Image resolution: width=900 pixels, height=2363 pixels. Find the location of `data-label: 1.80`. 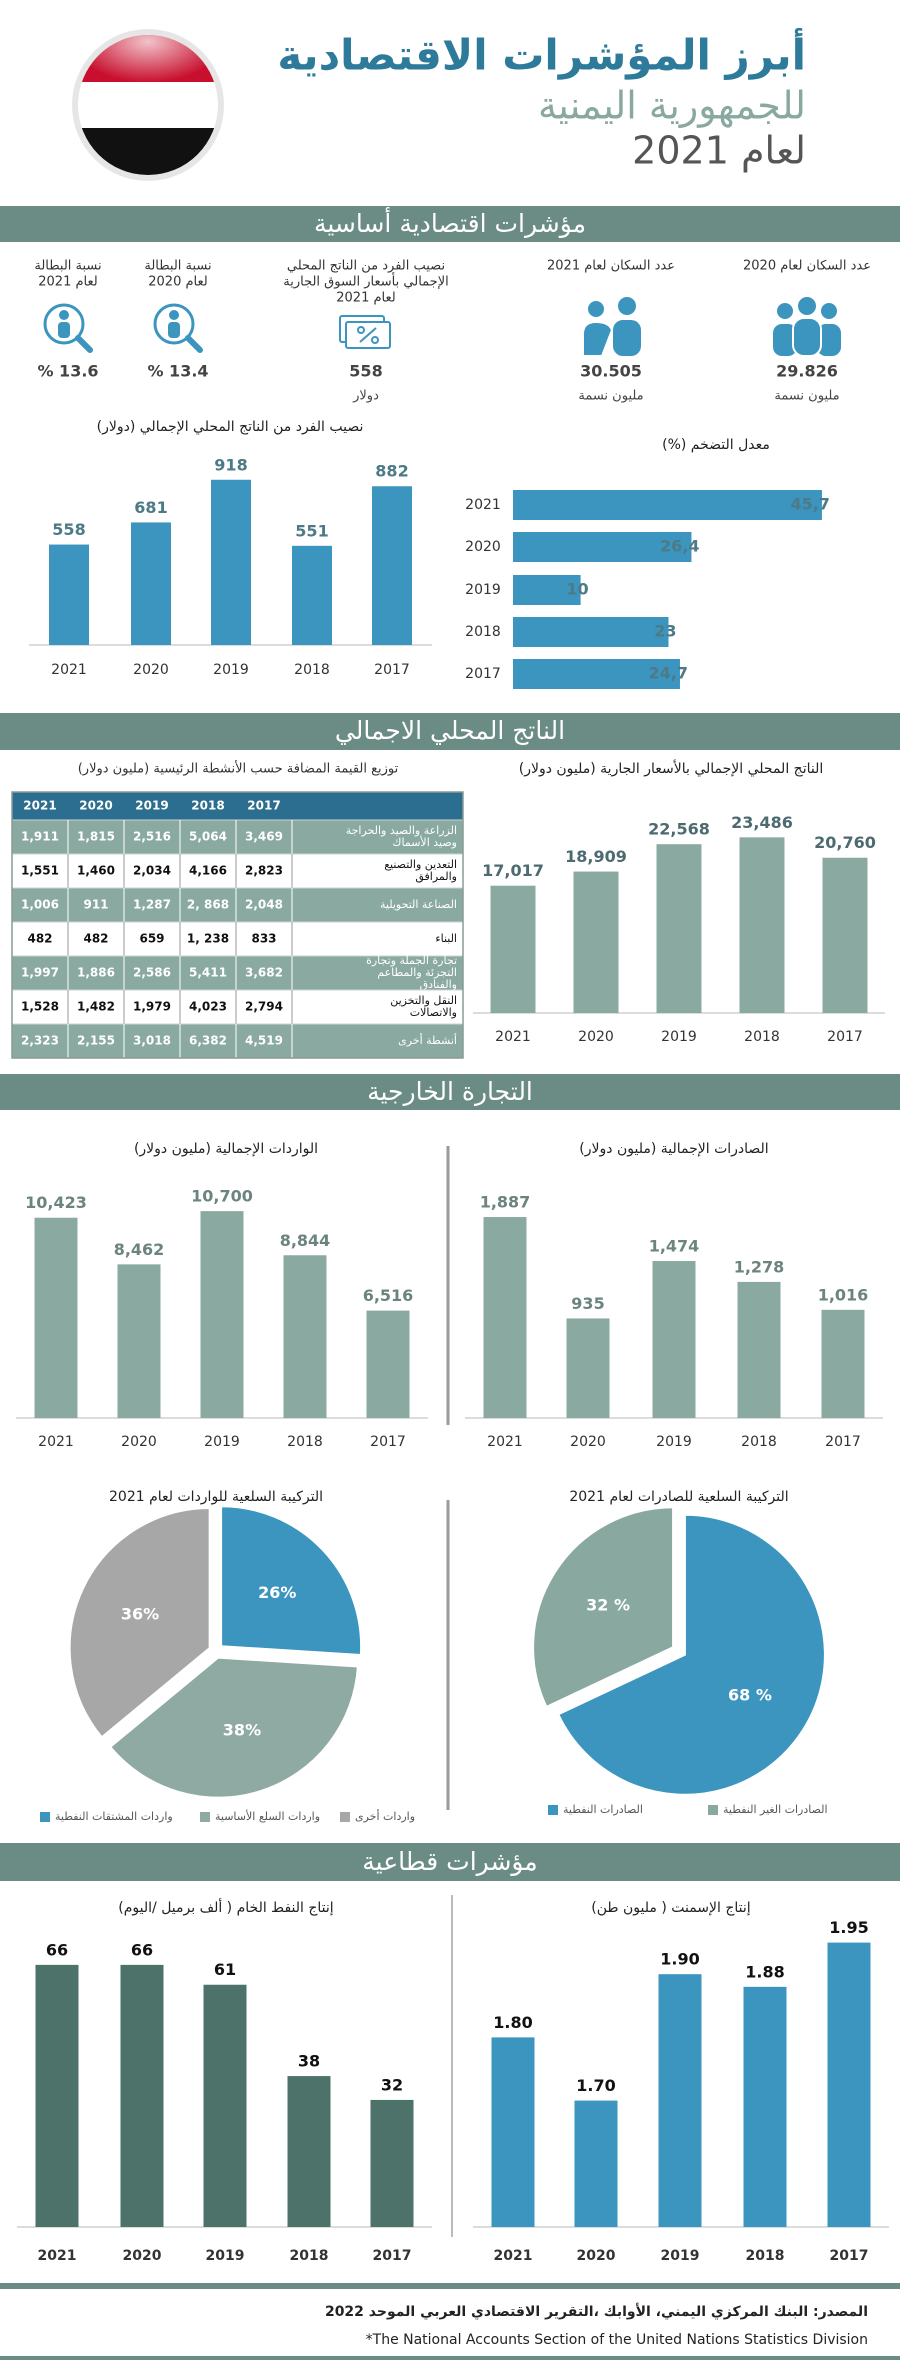

data-label: 1.80 is located at coordinates (512, 2022).